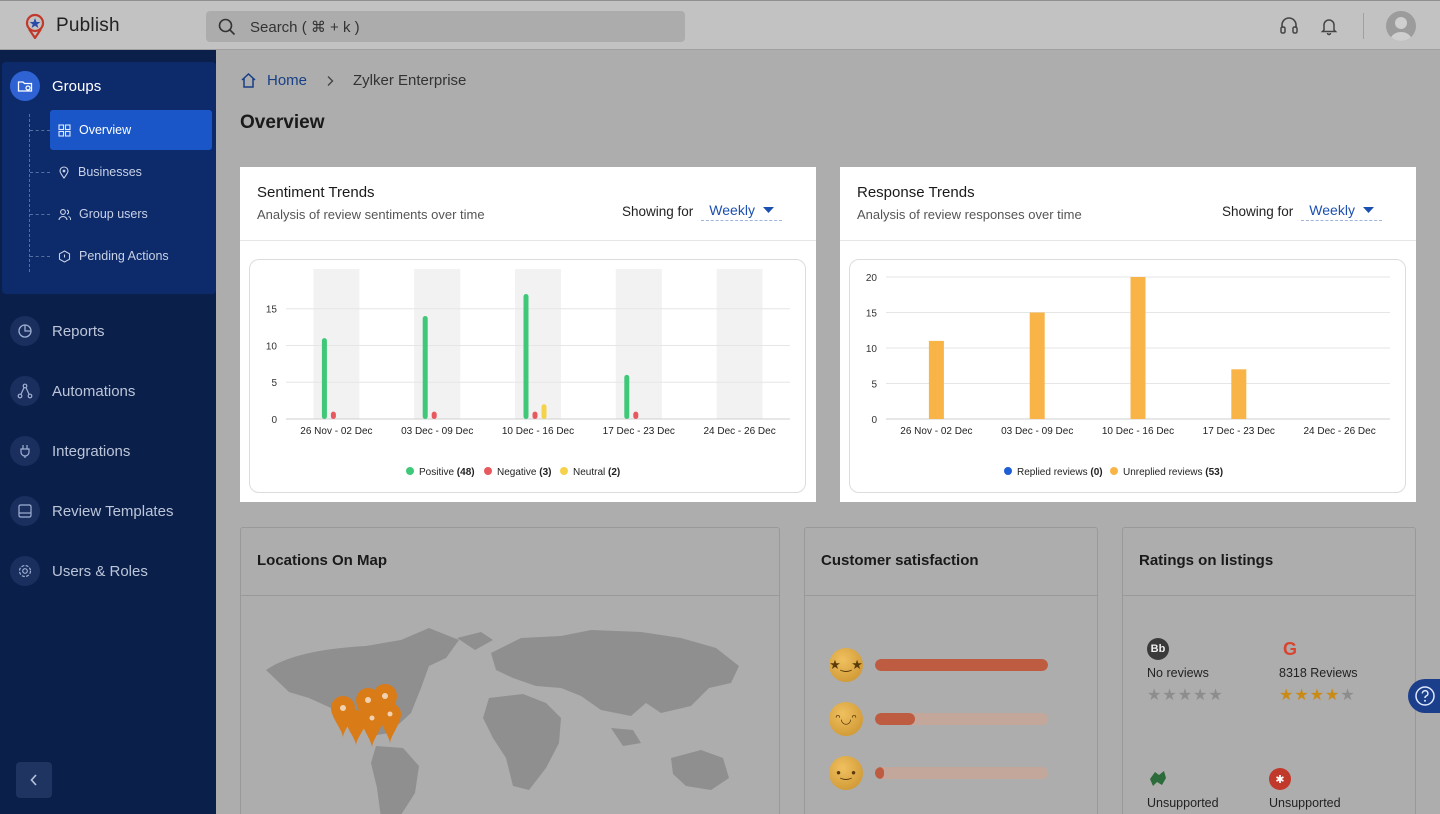 This screenshot has height=814, width=1440. What do you see at coordinates (34, 780) in the screenshot?
I see `collapse-sidebar-button` at bounding box center [34, 780].